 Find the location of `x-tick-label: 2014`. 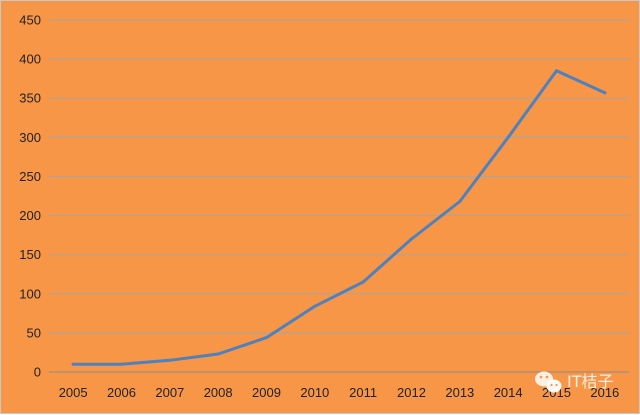

x-tick-label: 2014 is located at coordinates (508, 392).